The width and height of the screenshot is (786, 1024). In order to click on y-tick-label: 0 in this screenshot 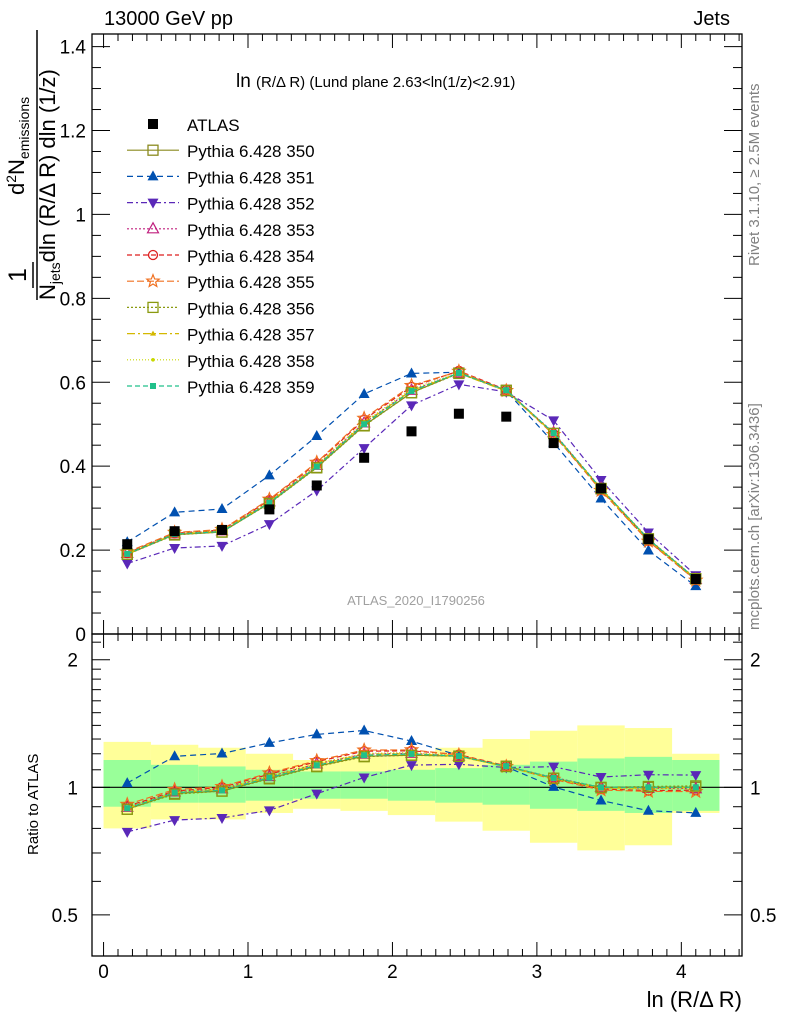, I will do `click(80, 635)`.